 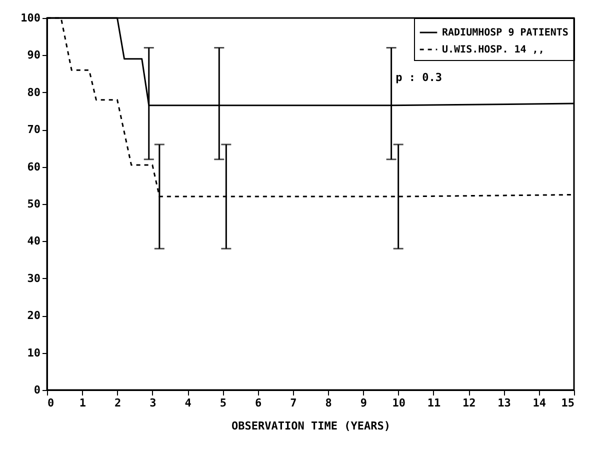 What do you see at coordinates (328, 403) in the screenshot?
I see `x-tick-label: 8` at bounding box center [328, 403].